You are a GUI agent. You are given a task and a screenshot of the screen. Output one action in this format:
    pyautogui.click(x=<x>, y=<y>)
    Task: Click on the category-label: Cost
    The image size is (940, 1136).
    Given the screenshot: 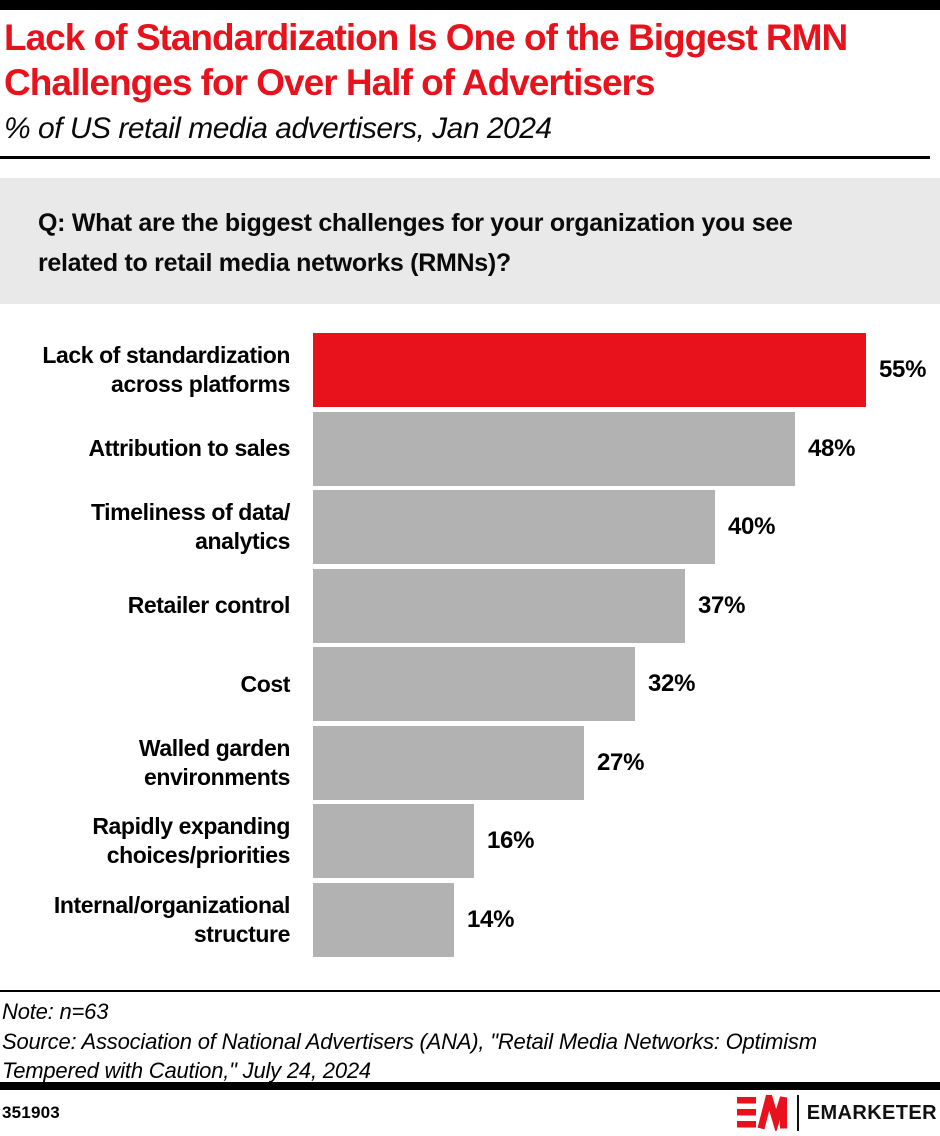 What is the action you would take?
    pyautogui.click(x=265, y=683)
    